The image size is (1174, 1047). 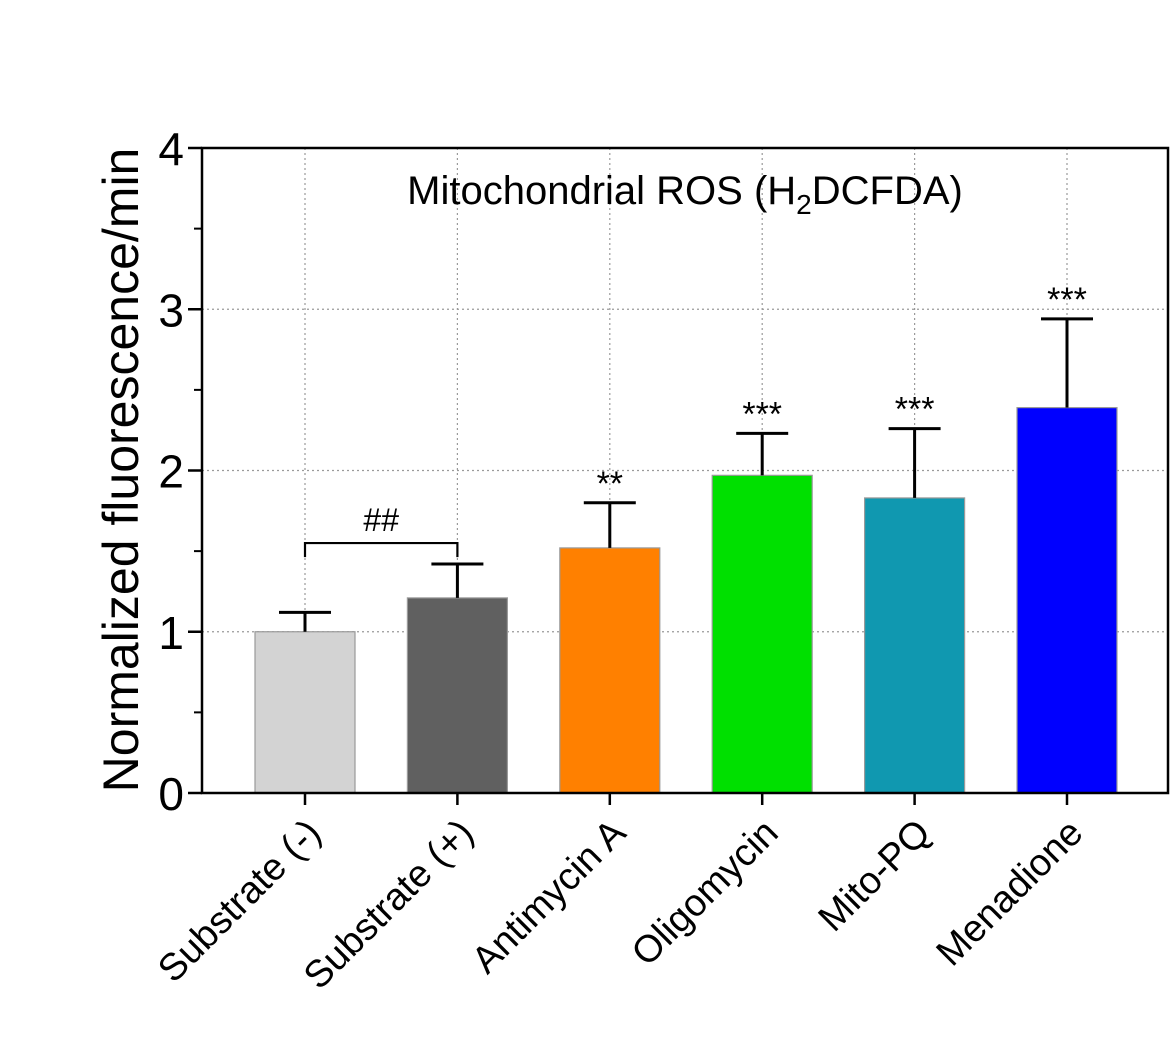 I want to click on y-axis-label: Normalized fluorescence/min, so click(x=121, y=470).